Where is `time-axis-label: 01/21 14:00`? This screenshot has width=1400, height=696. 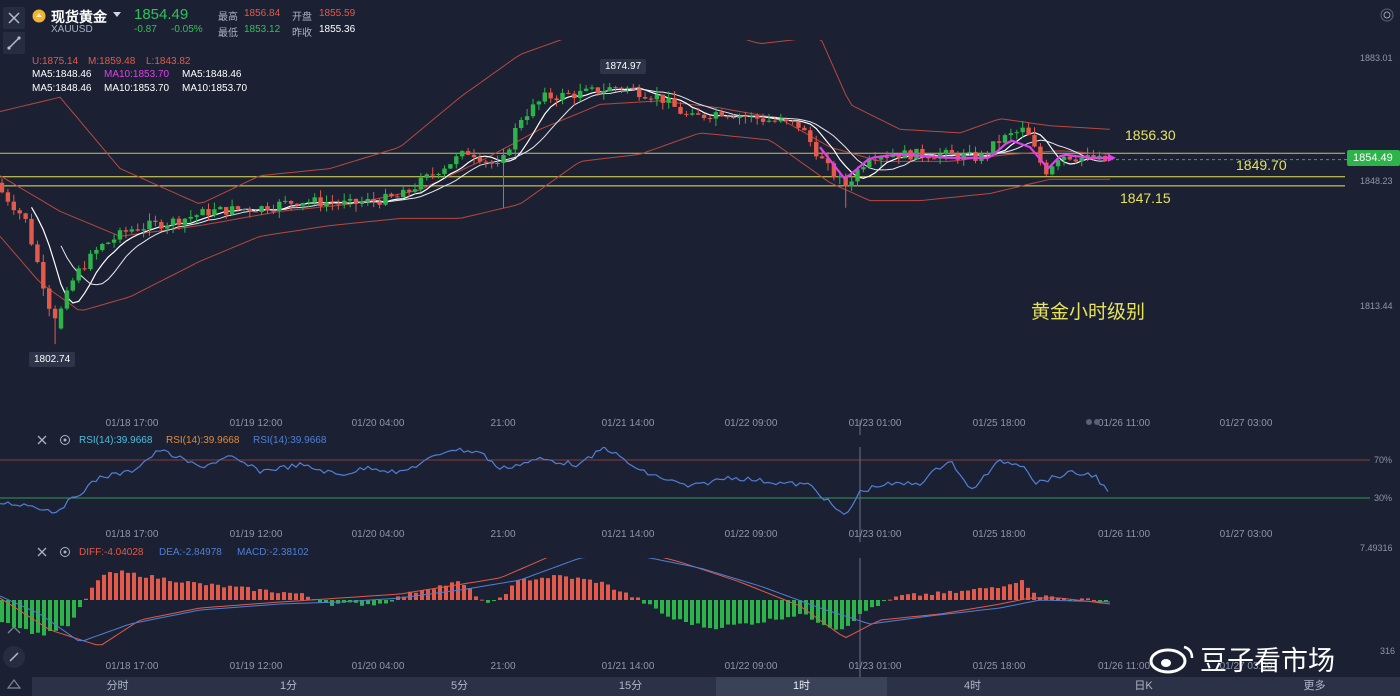
time-axis-label: 01/21 14:00 is located at coordinates (628, 423).